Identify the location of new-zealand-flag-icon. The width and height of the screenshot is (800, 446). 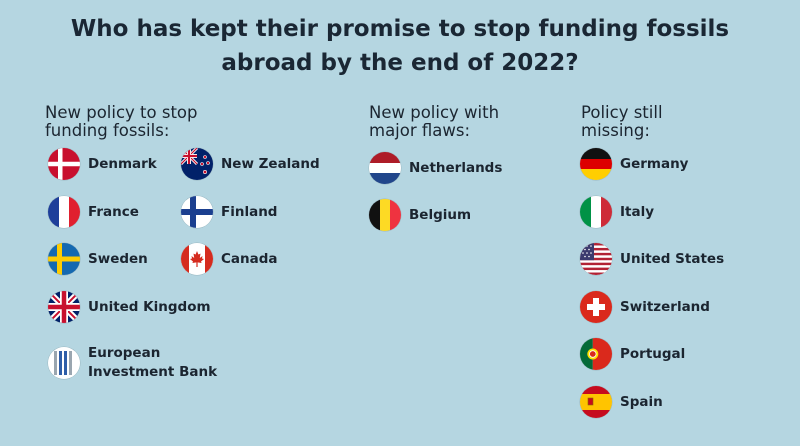
(197, 164).